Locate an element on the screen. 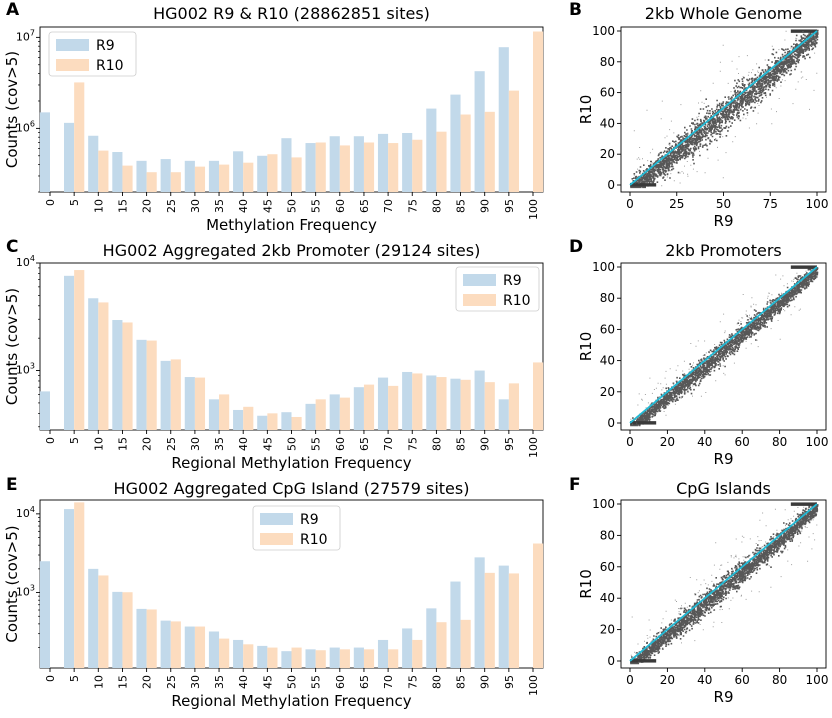 The height and width of the screenshot is (718, 832). legend-label-r10: R10 is located at coordinates (314, 540).